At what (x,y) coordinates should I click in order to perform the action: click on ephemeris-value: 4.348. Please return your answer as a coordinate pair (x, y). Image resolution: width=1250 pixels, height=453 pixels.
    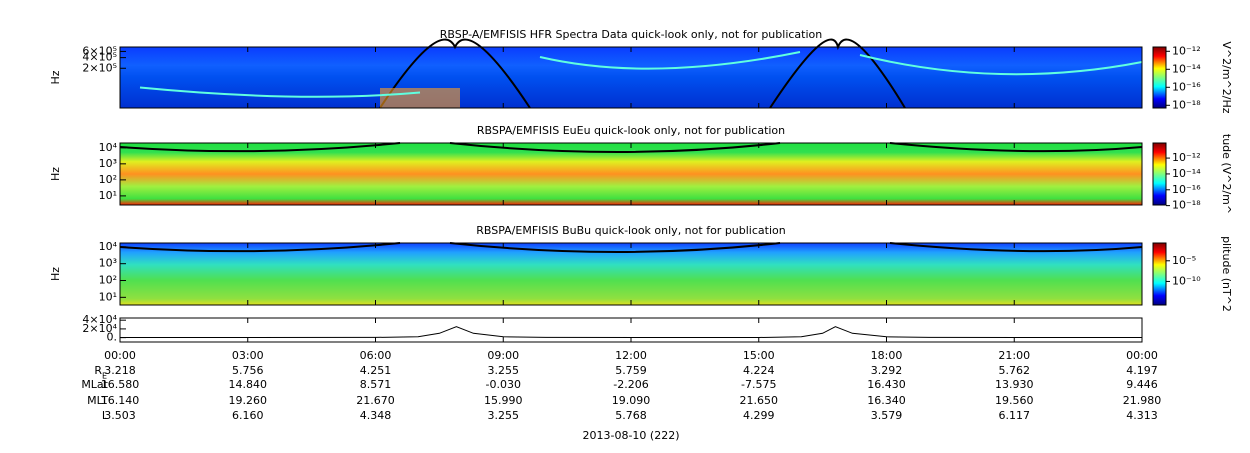
    Looking at the image, I should click on (376, 415).